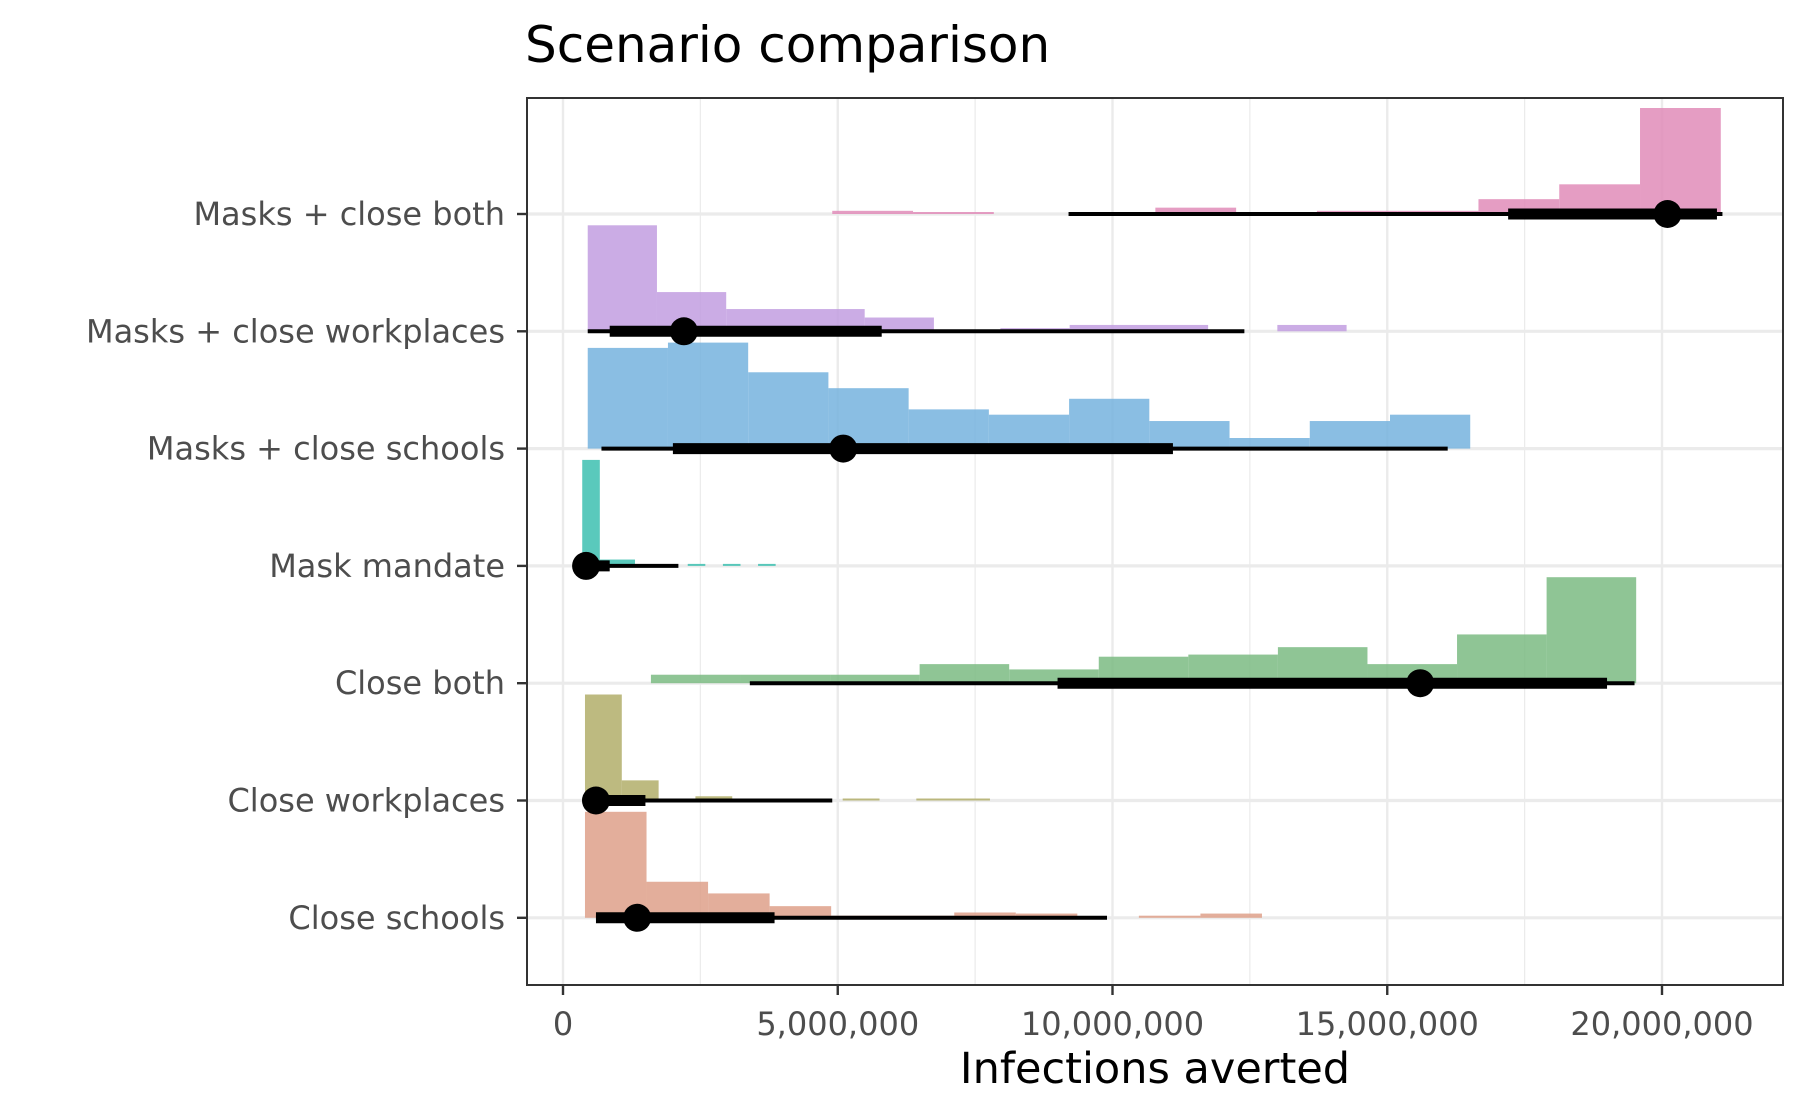 Image resolution: width=1800 pixels, height=1112 pixels. Describe the element at coordinates (1387, 1024) in the screenshot. I see `x-tick-label: 15,000,000` at that location.